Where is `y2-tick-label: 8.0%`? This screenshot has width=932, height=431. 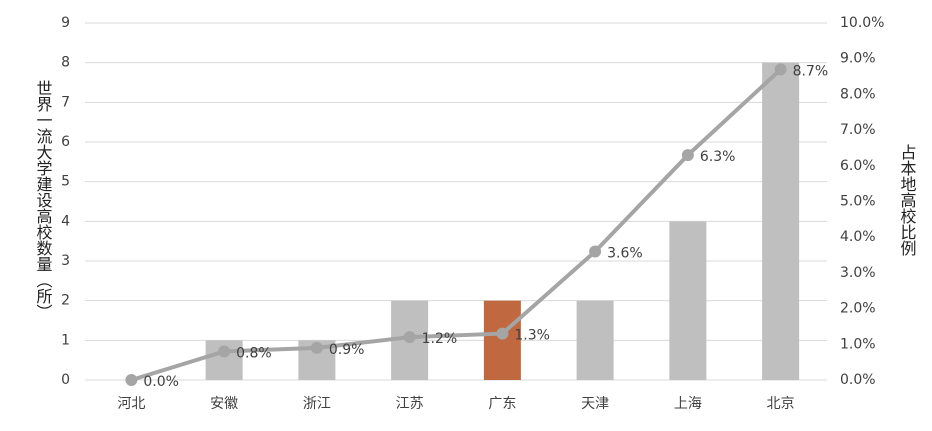
y2-tick-label: 8.0% is located at coordinates (858, 94).